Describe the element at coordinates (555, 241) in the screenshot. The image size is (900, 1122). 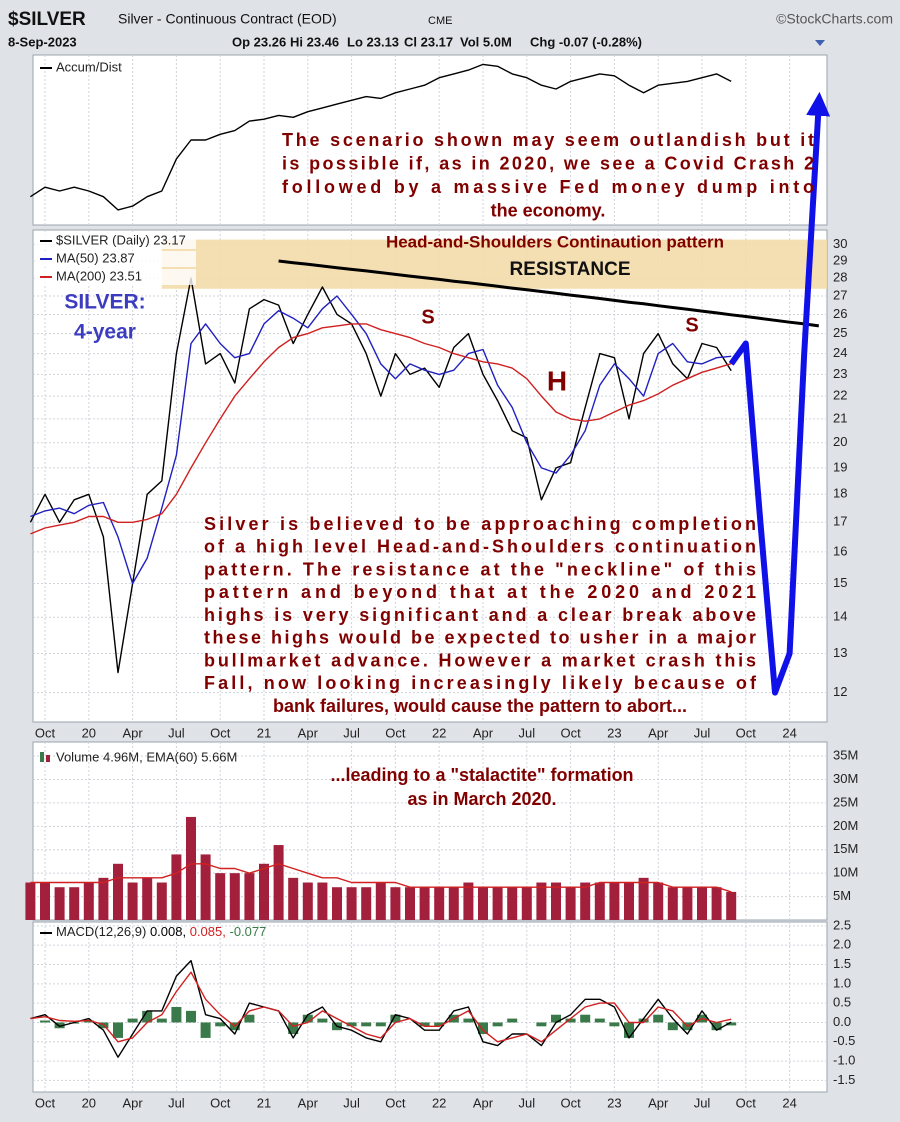
I see `pattern-label: Head-and-Shoulders Continaution pattern` at that location.